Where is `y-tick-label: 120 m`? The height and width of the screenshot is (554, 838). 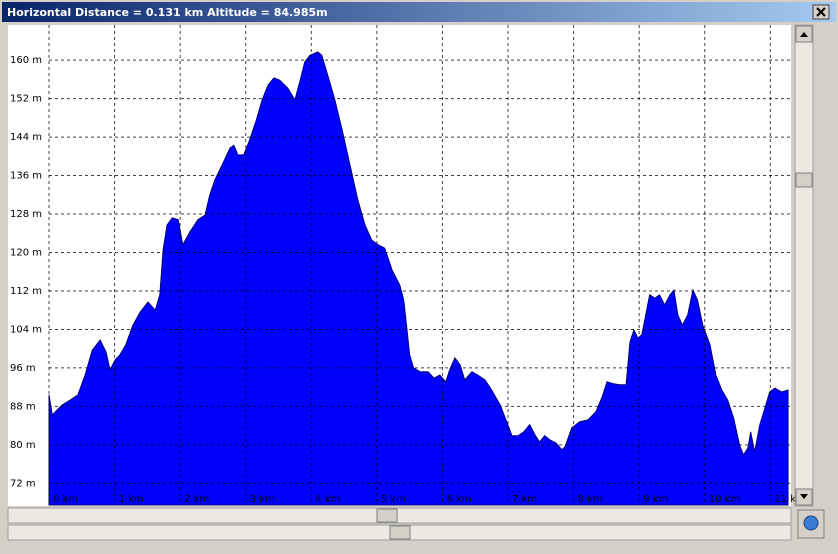
y-tick-label: 120 m is located at coordinates (26, 252).